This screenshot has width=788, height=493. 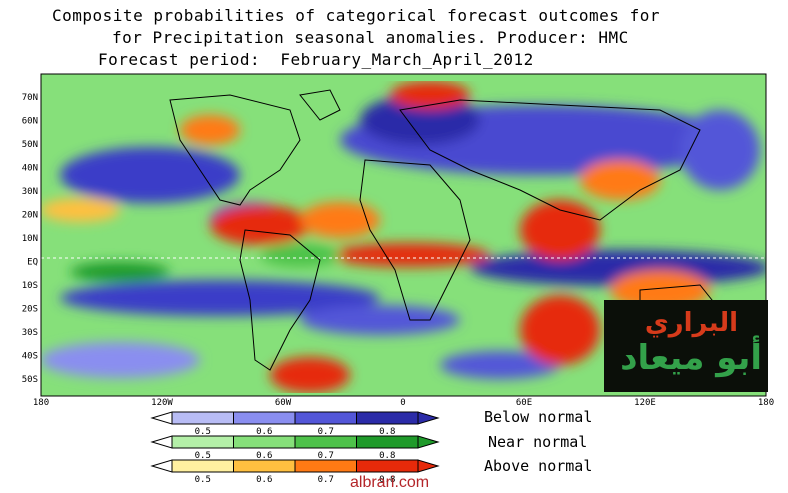 I want to click on lat-label: 50S, so click(x=30, y=380).